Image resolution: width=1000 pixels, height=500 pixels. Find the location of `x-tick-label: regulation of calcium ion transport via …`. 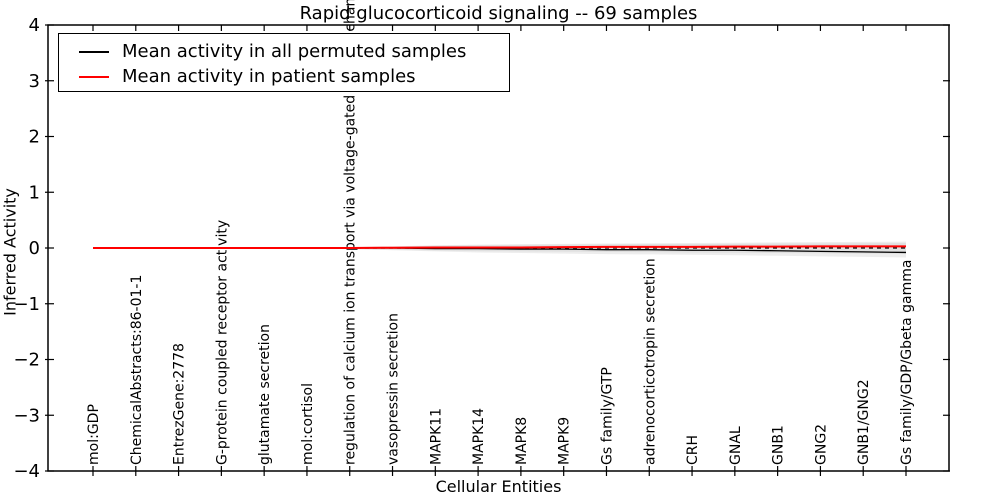

x-tick-label: regulation of calcium ion transport via … is located at coordinates (351, 232).